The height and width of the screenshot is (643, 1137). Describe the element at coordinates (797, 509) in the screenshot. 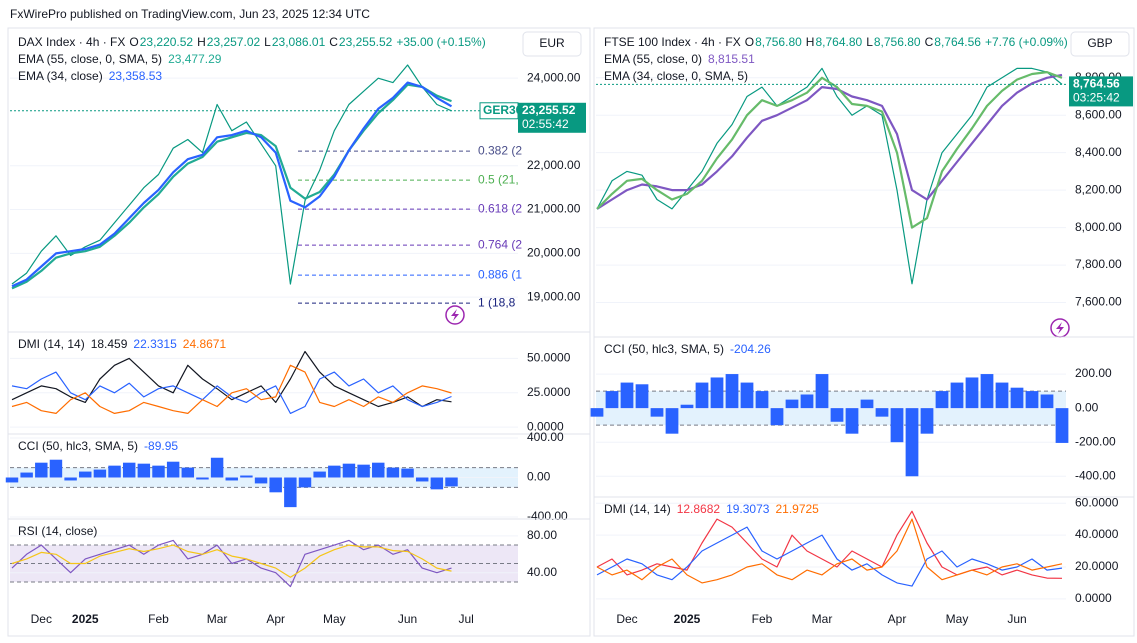

I see `panel-value: 21.9725` at that location.